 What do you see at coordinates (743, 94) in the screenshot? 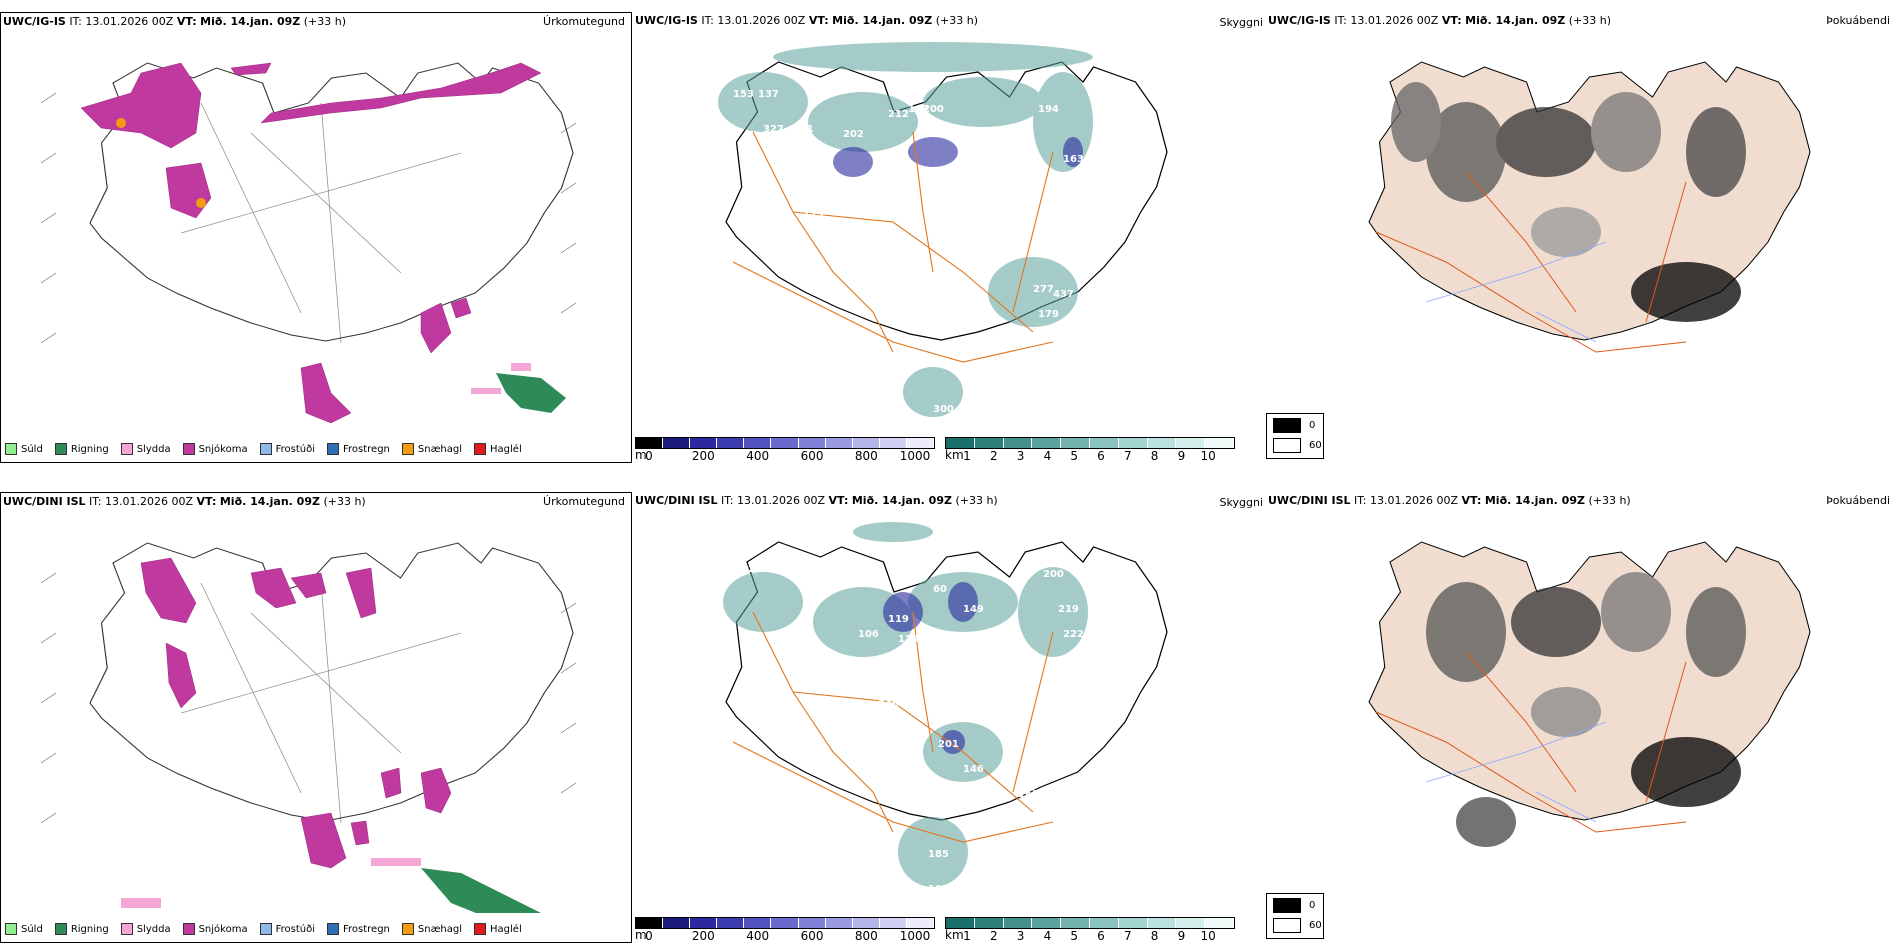
I see `visibility-value-label: 153` at bounding box center [743, 94].